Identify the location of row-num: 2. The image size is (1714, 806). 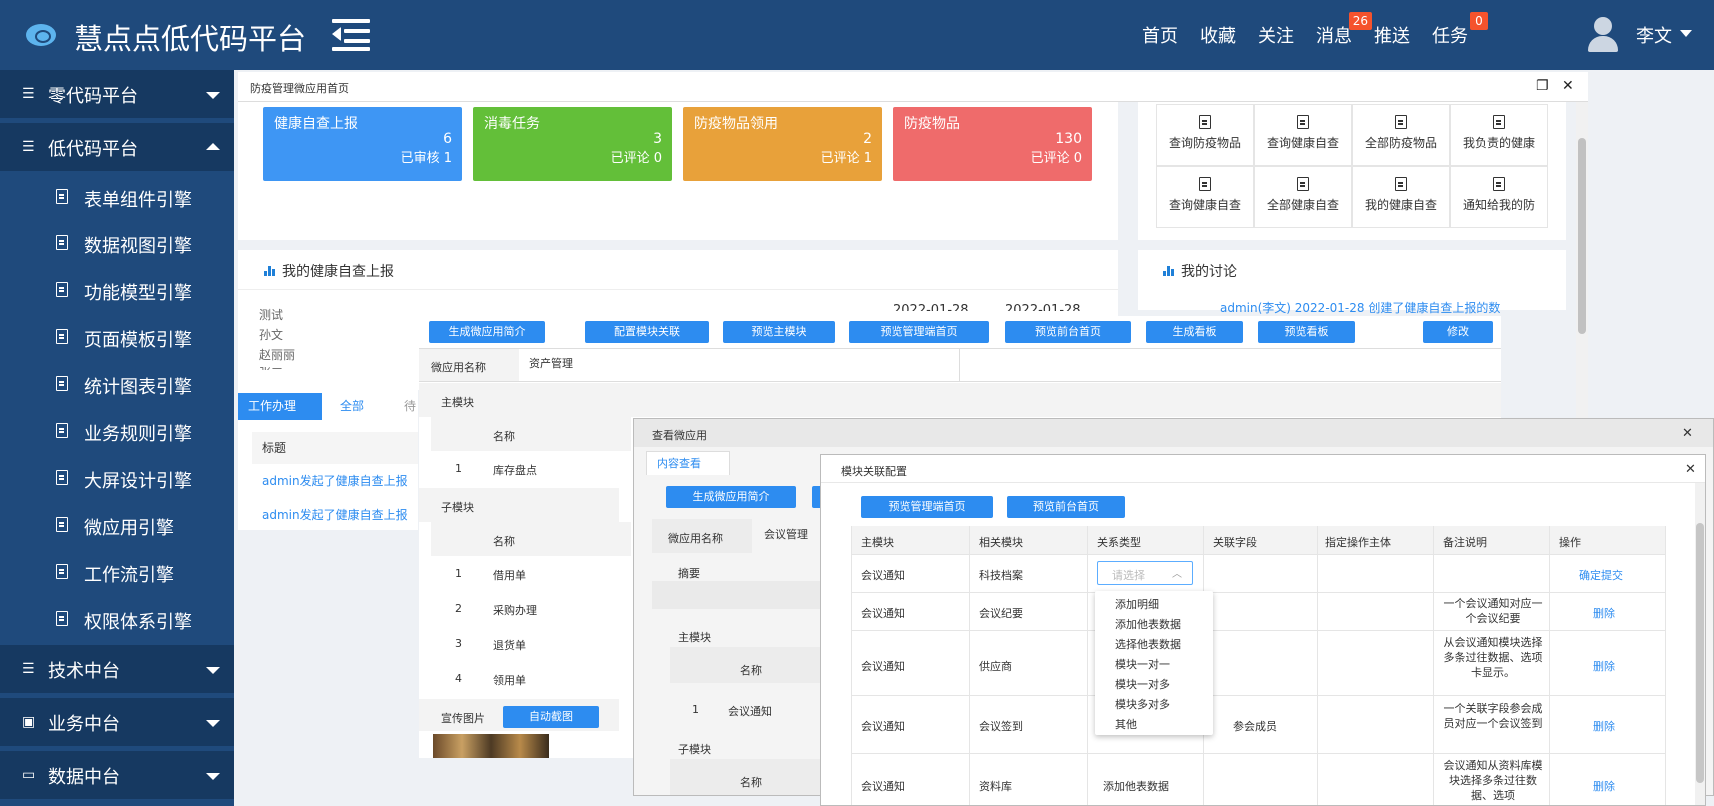
(458, 608).